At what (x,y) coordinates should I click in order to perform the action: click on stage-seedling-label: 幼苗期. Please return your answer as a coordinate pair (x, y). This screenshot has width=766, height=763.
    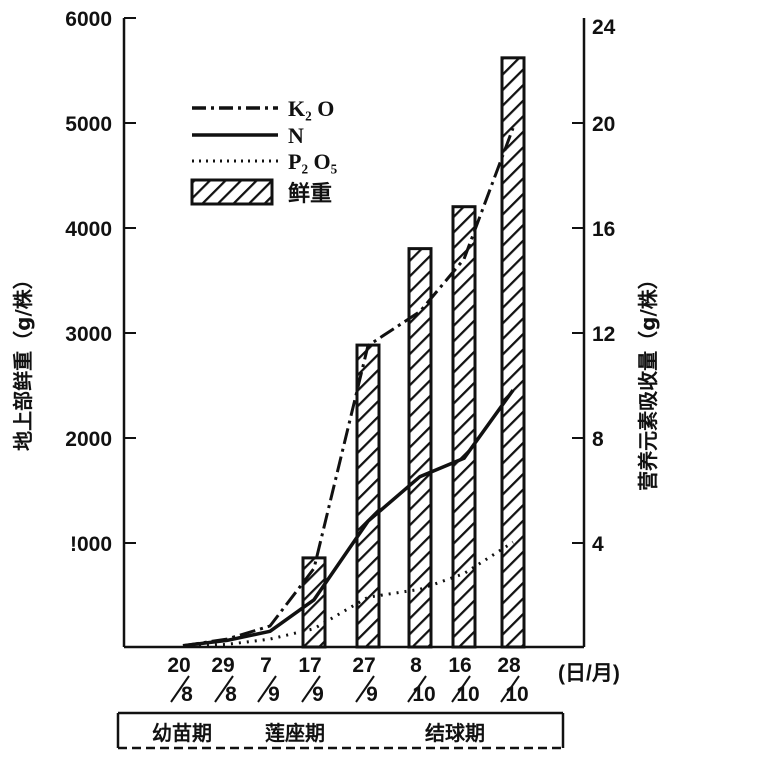
    Looking at the image, I should click on (182, 733).